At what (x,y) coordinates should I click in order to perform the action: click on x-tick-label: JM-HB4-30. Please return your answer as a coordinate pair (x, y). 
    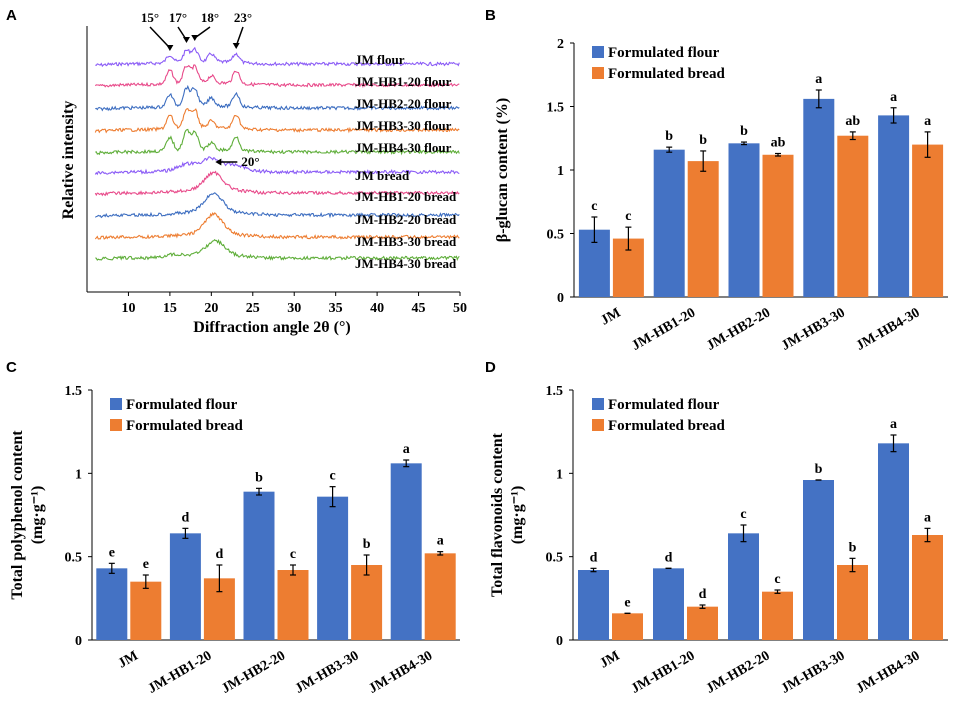
    Looking at the image, I should click on (888, 329).